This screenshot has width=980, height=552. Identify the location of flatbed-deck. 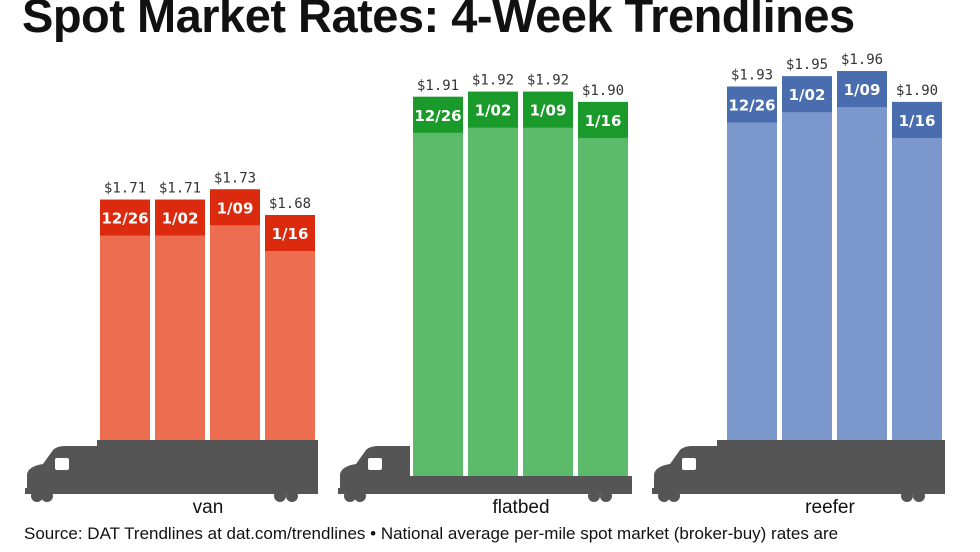
(521, 482).